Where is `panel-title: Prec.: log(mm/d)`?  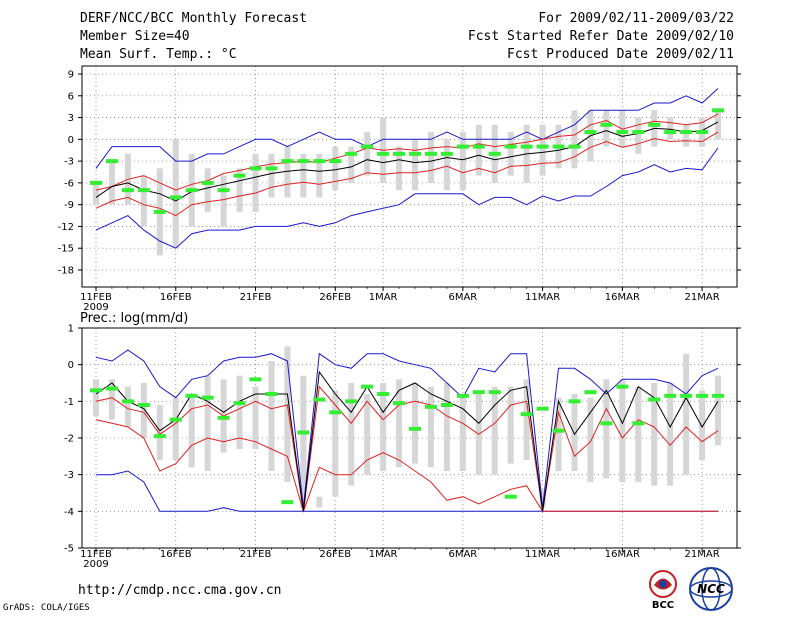 panel-title: Prec.: log(mm/d) is located at coordinates (134, 318).